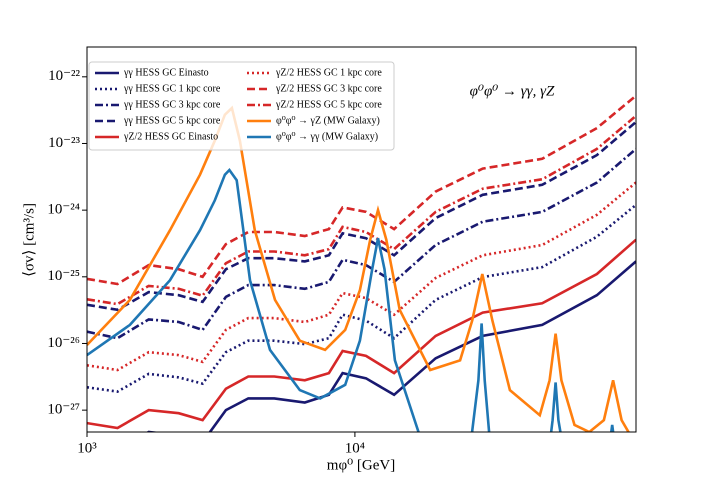  I want to click on legend-label: φ⁰φ⁰ → γγ (MW Galaxy), so click(327, 136).